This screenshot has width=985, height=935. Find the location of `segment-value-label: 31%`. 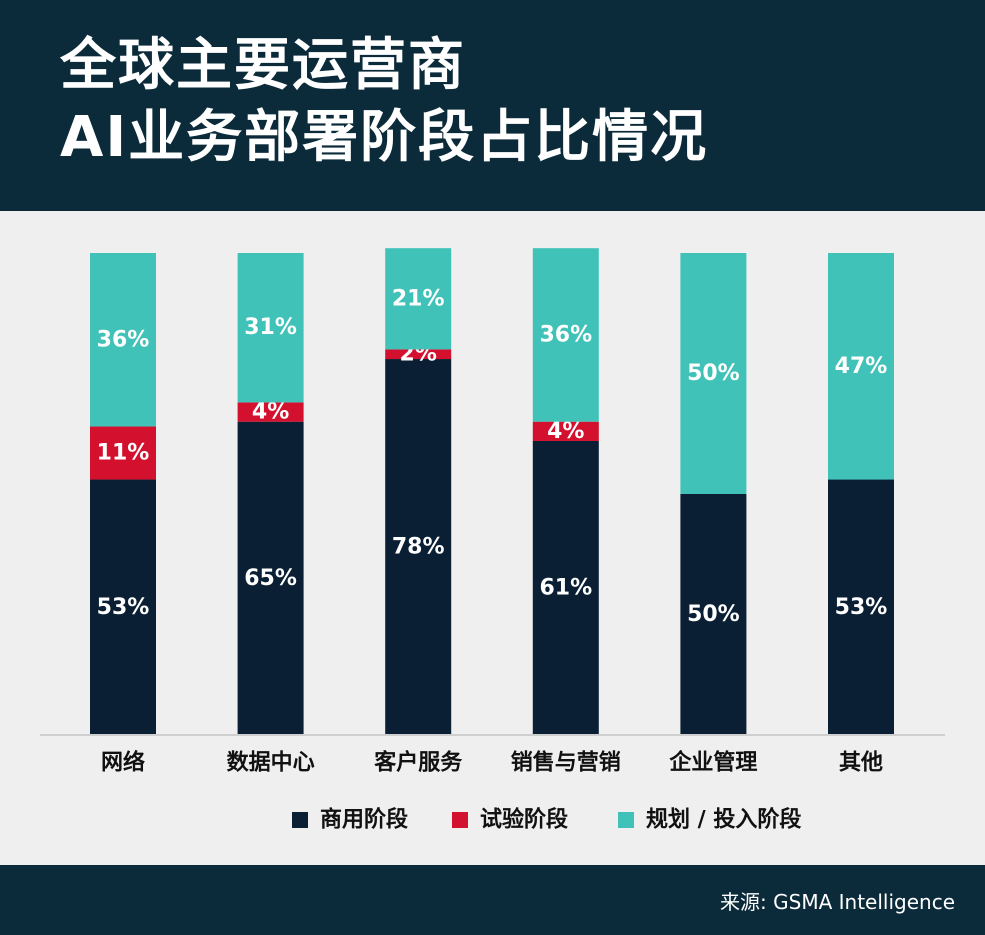

segment-value-label: 31% is located at coordinates (270, 327).